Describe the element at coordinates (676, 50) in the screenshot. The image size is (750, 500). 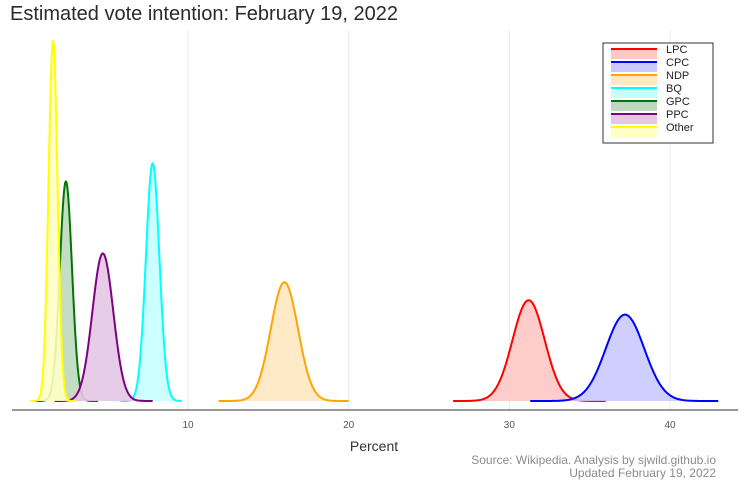
I see `legend-label-lpc: LPC` at that location.